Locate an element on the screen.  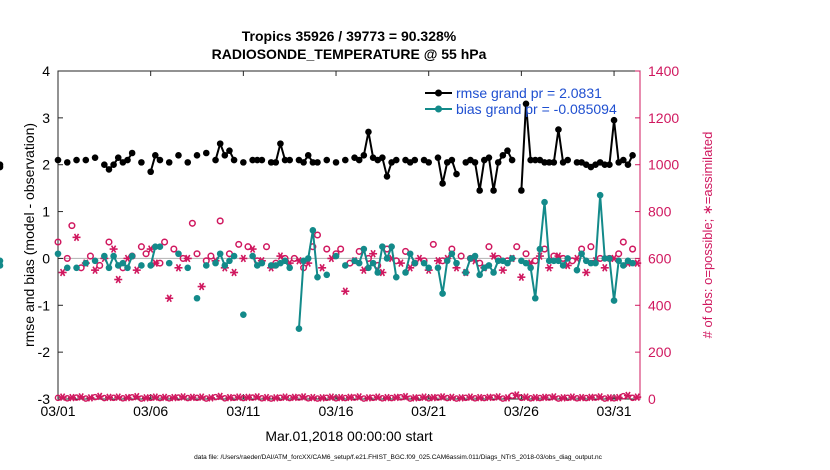
y-right-tick-label: 0 is located at coordinates (652, 399).